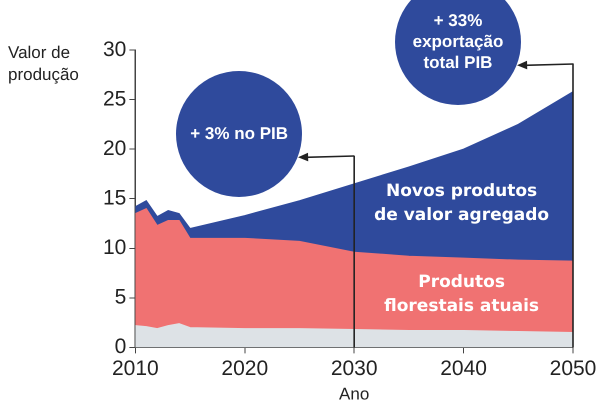 This screenshot has width=601, height=405. I want to click on x-tick-label: 2010, so click(135, 368).